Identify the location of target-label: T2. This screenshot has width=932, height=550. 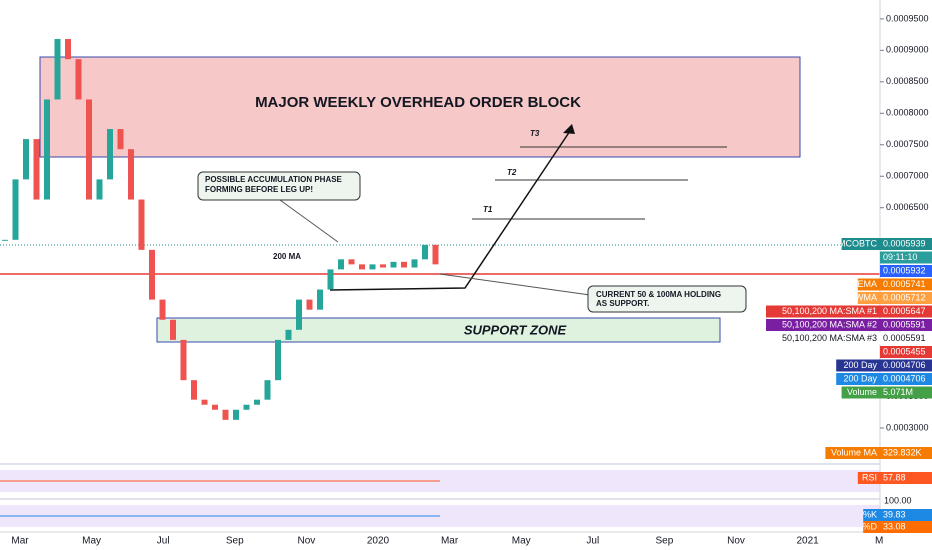
(512, 172).